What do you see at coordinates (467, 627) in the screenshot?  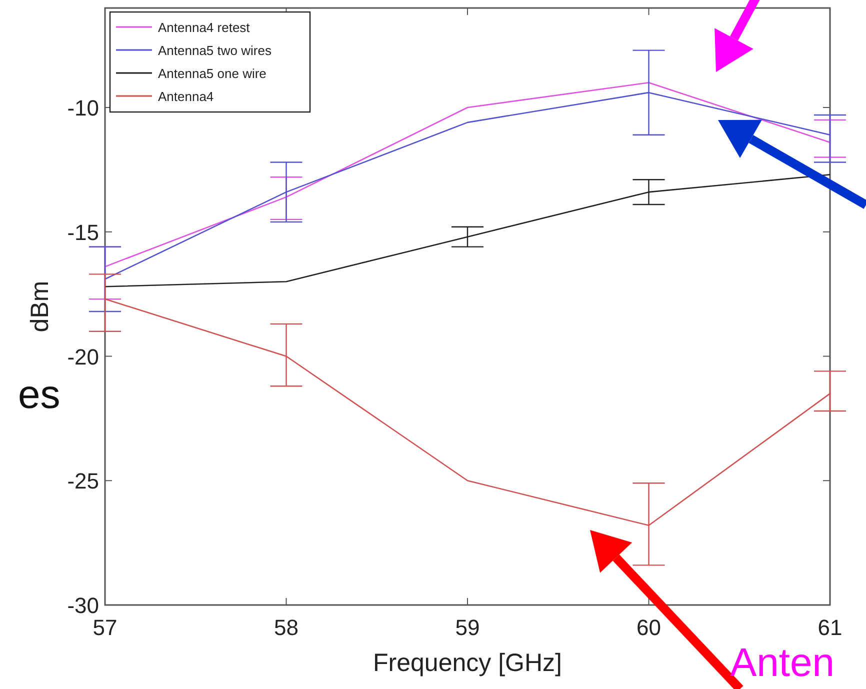 I see `x-tick-label: 59` at bounding box center [467, 627].